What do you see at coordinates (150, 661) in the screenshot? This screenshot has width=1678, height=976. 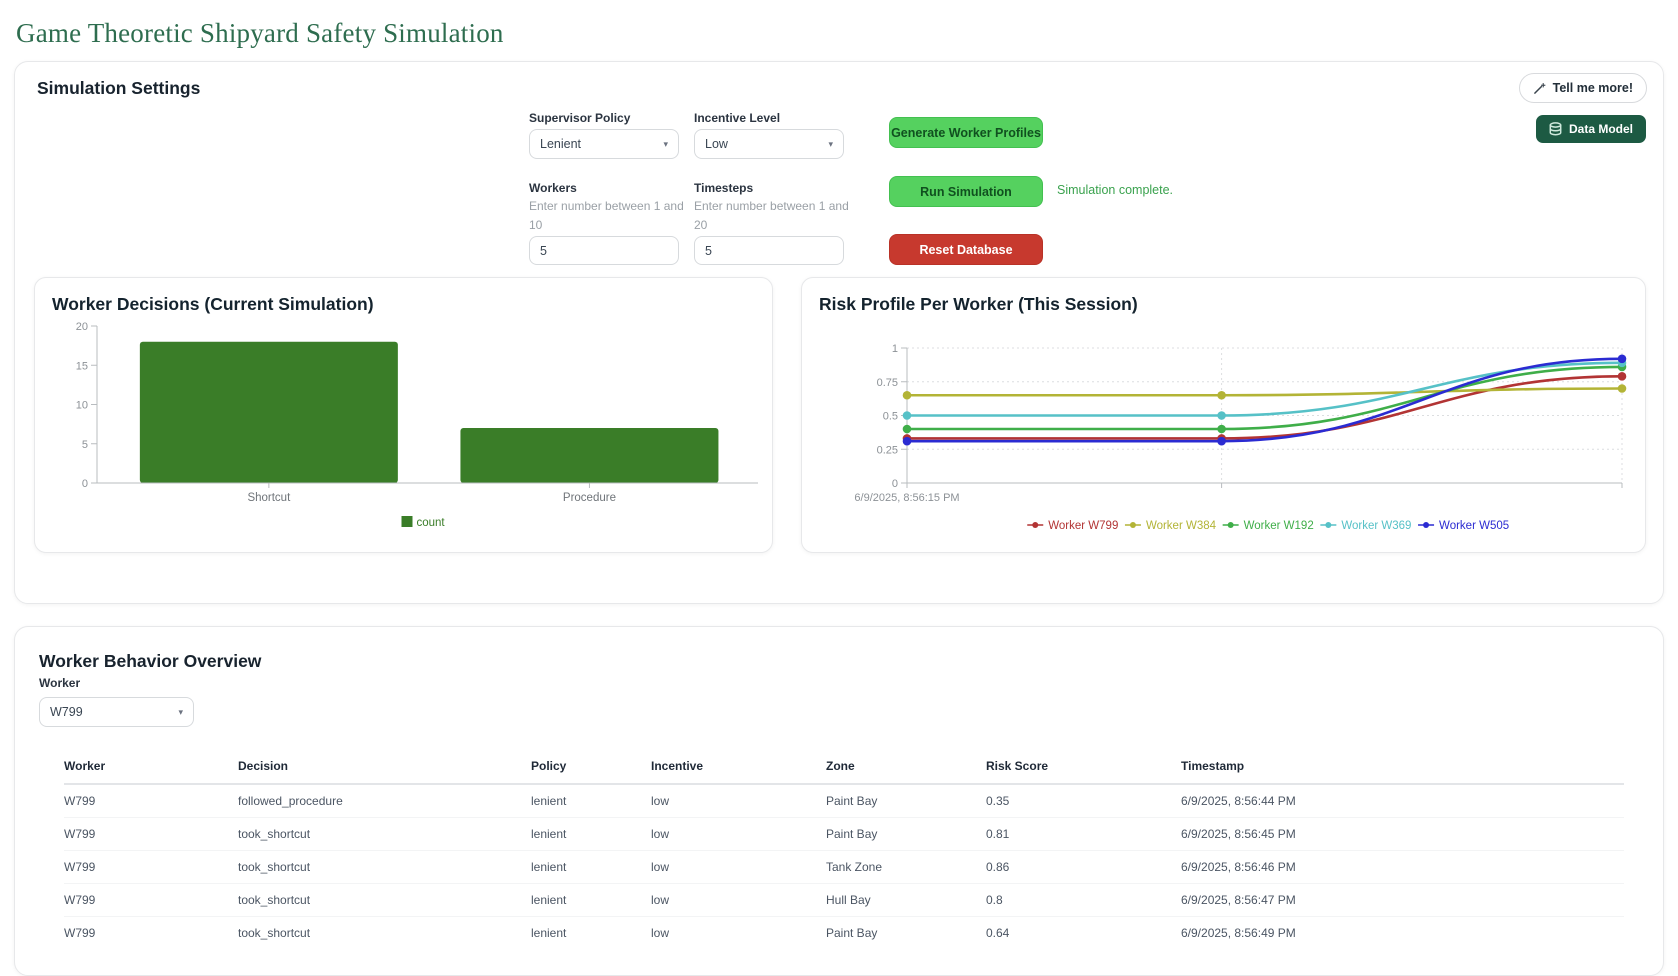 I see `overview-heading: Worker Behavior Overview` at bounding box center [150, 661].